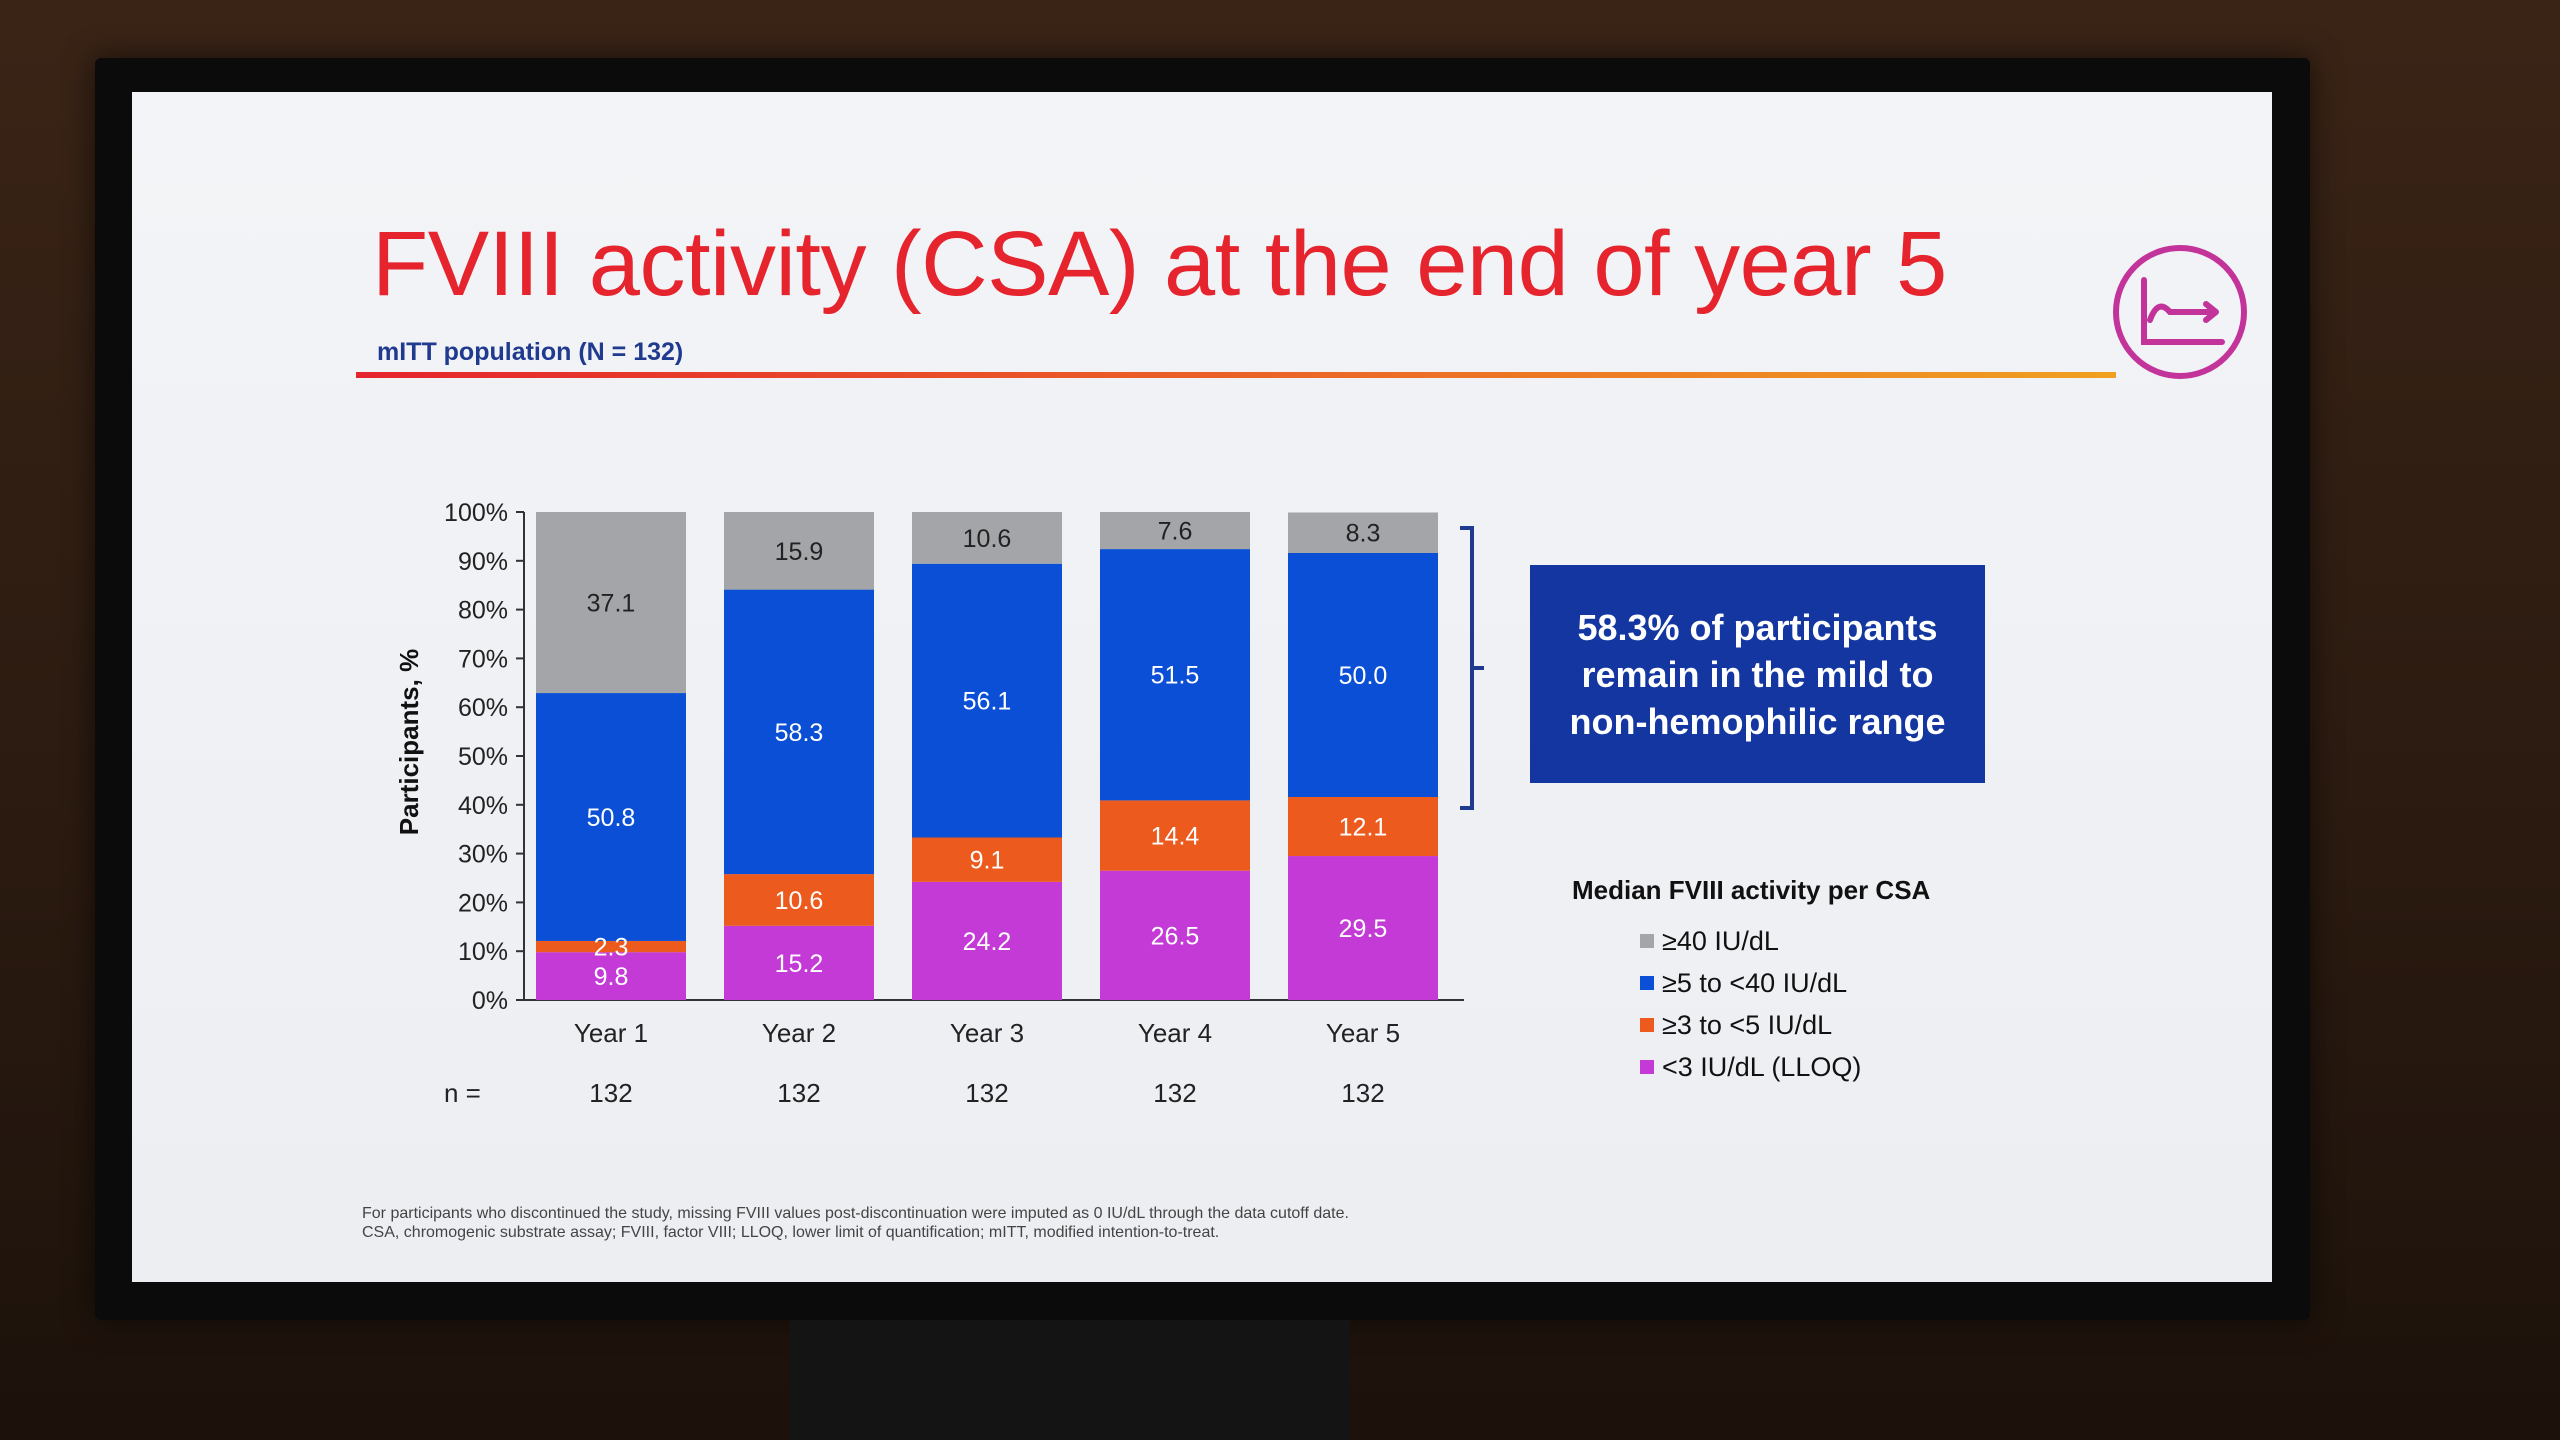 The image size is (2560, 1440). What do you see at coordinates (1751, 890) in the screenshot?
I see `legend-title: Median FVIII activity per CSA` at bounding box center [1751, 890].